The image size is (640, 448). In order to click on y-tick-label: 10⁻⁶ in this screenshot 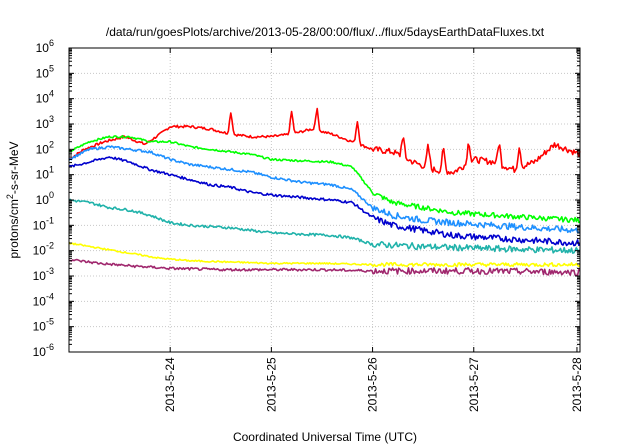, I will do `click(43, 350)`.